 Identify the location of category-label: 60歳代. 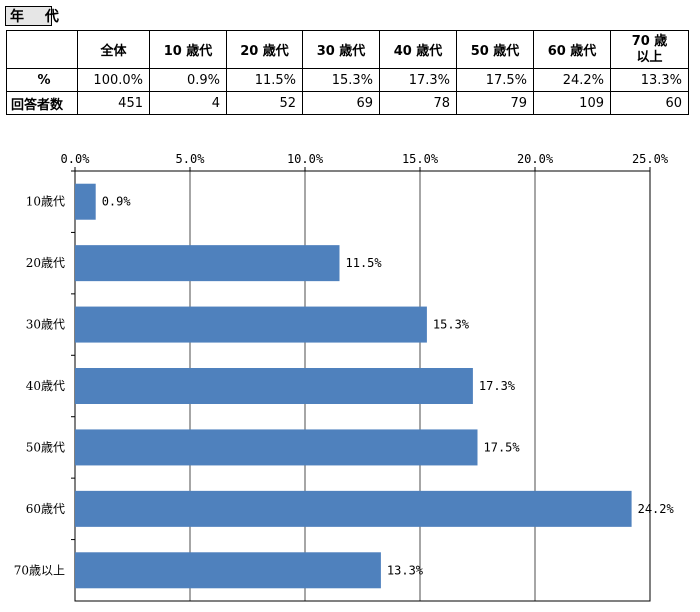
(45, 509).